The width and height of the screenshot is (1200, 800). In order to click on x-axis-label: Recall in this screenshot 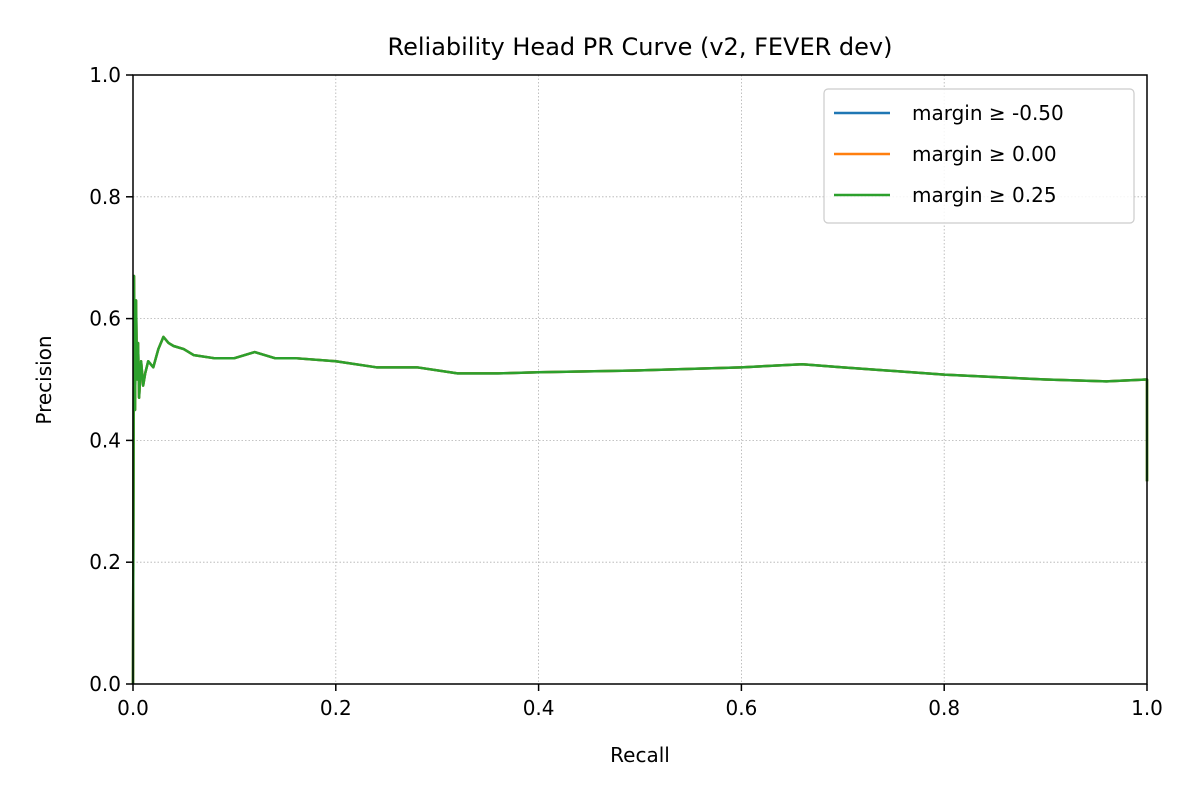, I will do `click(640, 755)`.